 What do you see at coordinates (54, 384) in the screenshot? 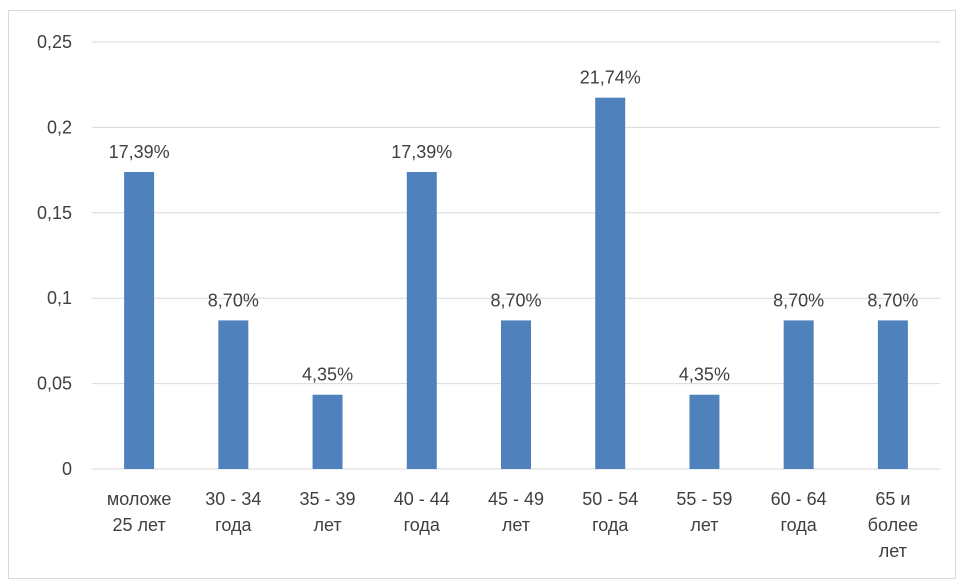
I see `y-tick-label: 0,05` at bounding box center [54, 384].